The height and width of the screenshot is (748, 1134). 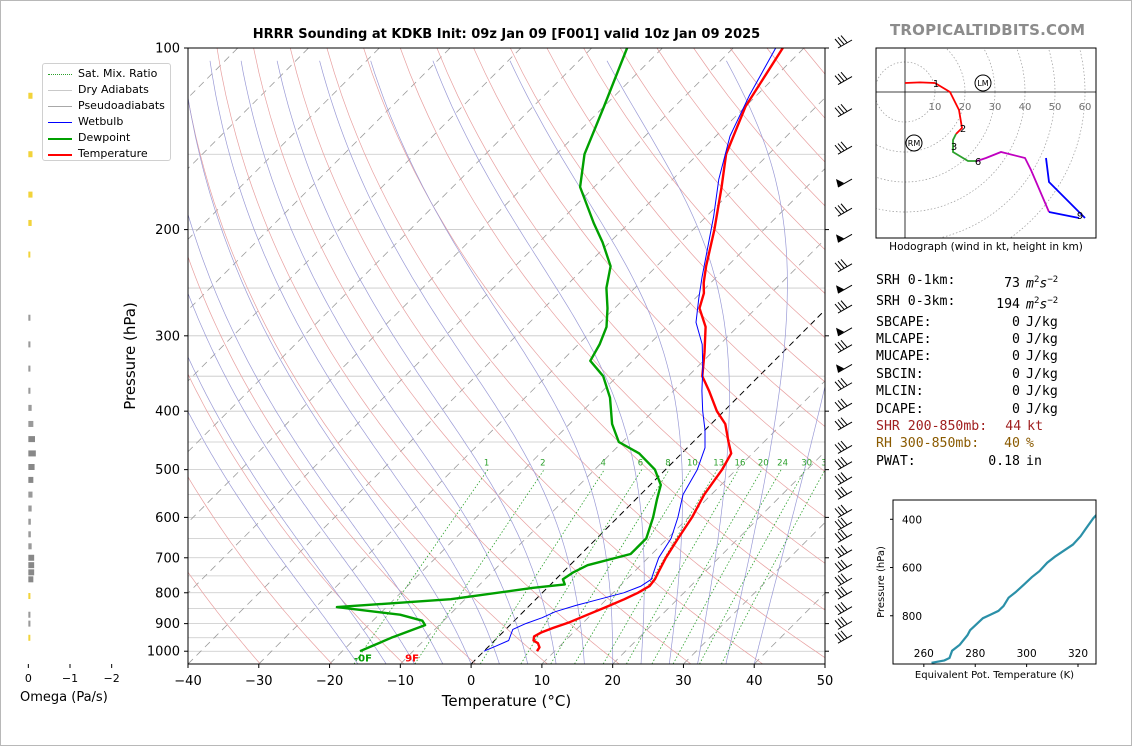 I want to click on legend-item-pseudoadiabats: Pseudoadiabats, so click(x=106, y=106).